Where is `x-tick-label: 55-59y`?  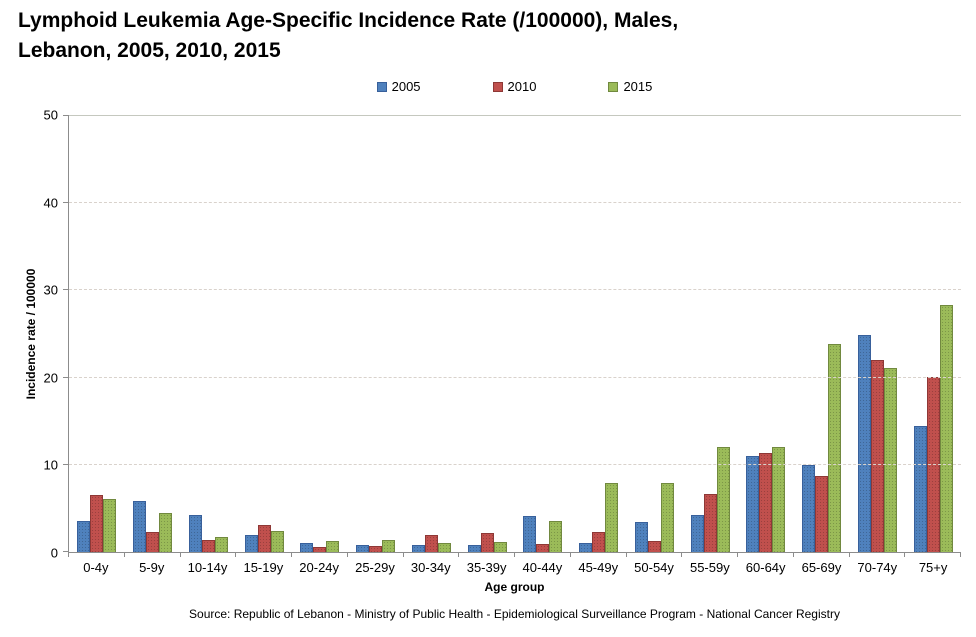 x-tick-label: 55-59y is located at coordinates (709, 567).